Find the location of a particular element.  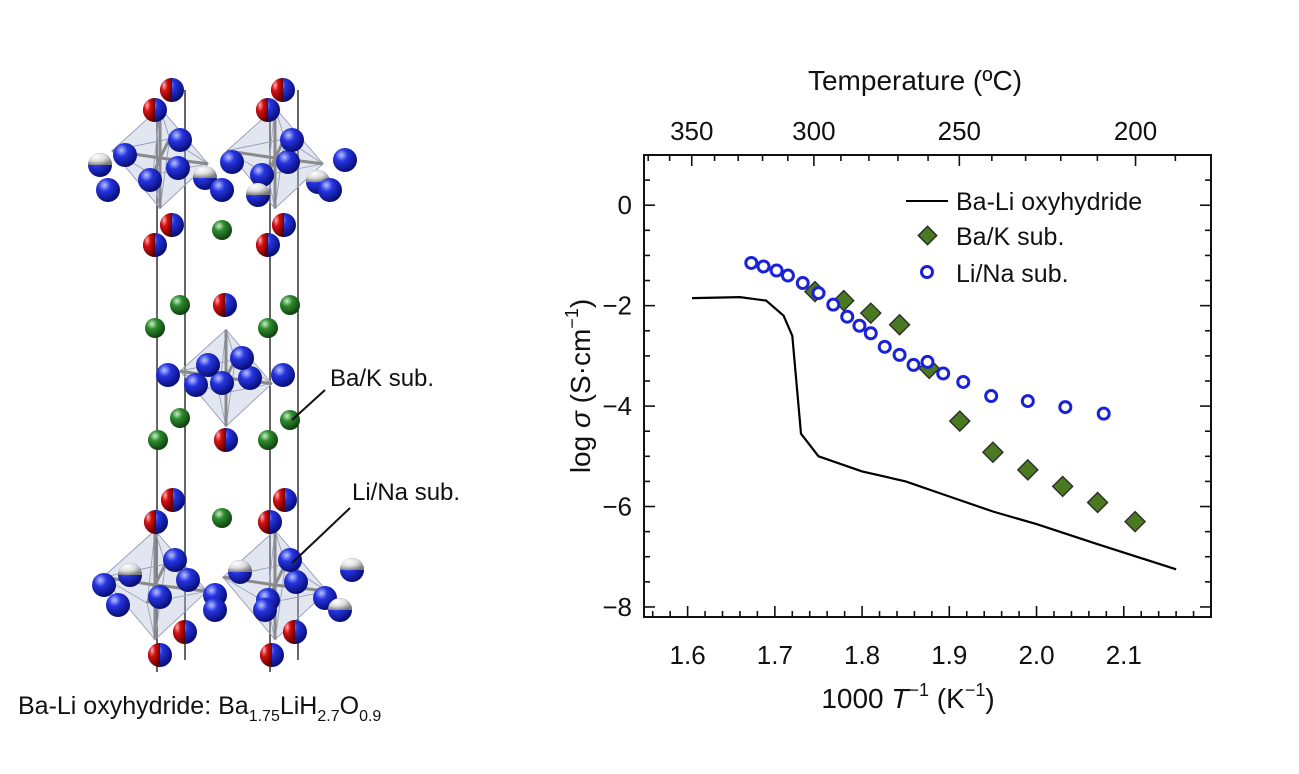

y-tick-label: −2 is located at coordinates (617, 306).